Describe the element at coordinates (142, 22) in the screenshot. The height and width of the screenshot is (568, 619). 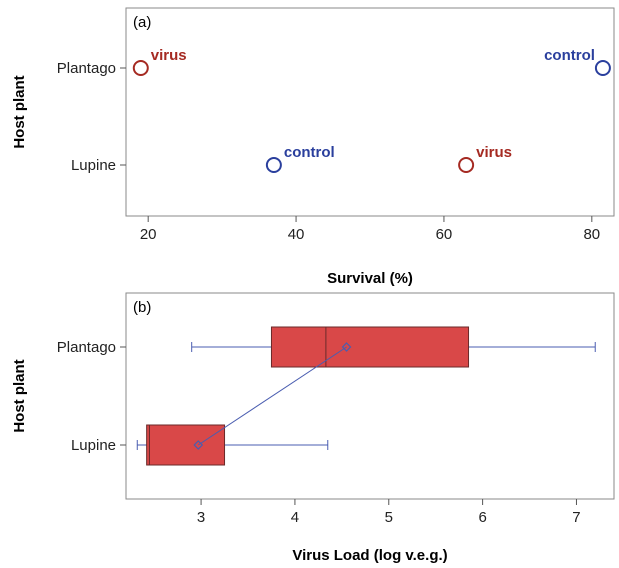
I see `panel-a-label: (a)` at that location.